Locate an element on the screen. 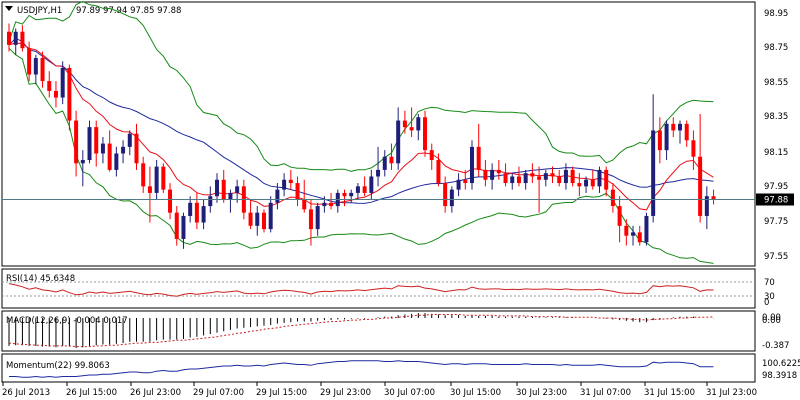 The height and width of the screenshot is (400, 800). time-label: 30 Jul 07:00 is located at coordinates (409, 393).